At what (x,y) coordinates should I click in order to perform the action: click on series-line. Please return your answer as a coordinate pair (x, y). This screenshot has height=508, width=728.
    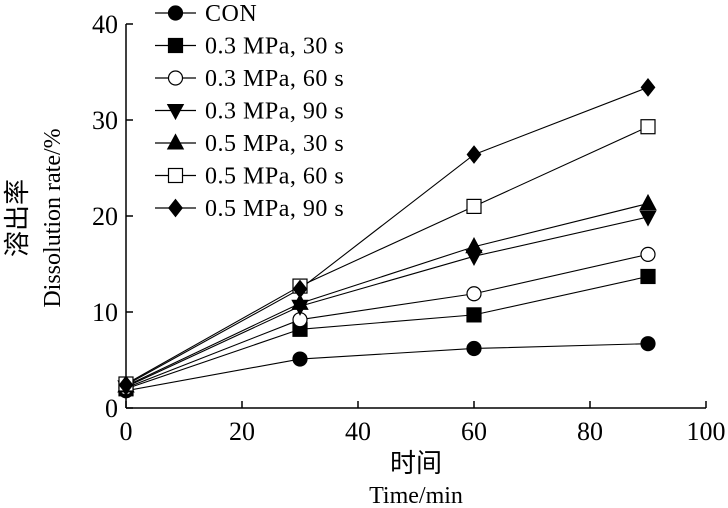
    Looking at the image, I should click on (387, 367).